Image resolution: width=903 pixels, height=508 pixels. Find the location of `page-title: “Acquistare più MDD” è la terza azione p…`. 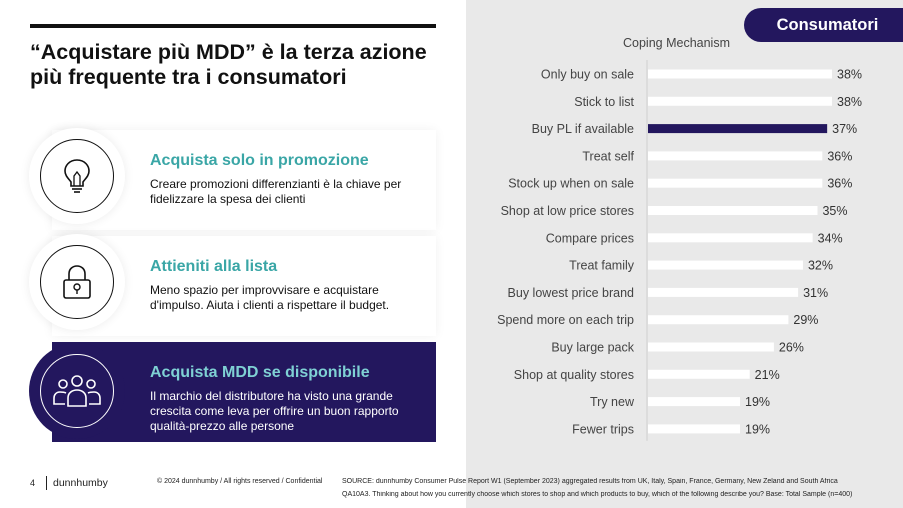

page-title: “Acquistare più MDD” è la terza azione p… is located at coordinates (228, 64).